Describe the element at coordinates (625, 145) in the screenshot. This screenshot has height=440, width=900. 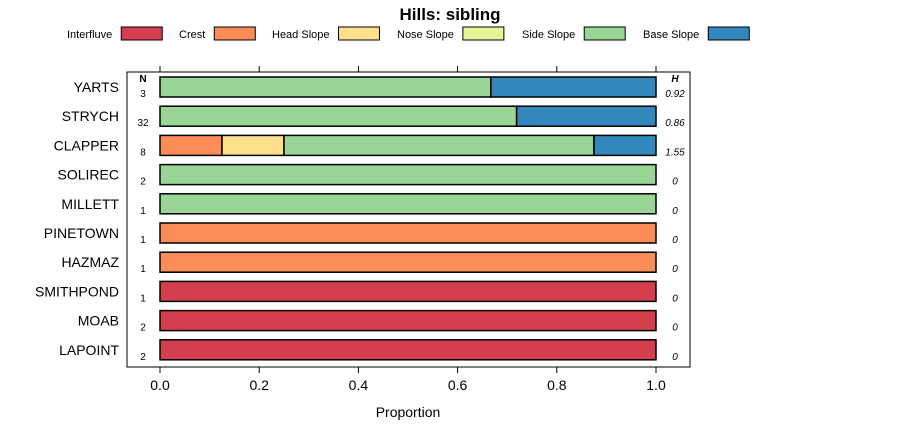
I see `bar-clapper-base-slope` at that location.